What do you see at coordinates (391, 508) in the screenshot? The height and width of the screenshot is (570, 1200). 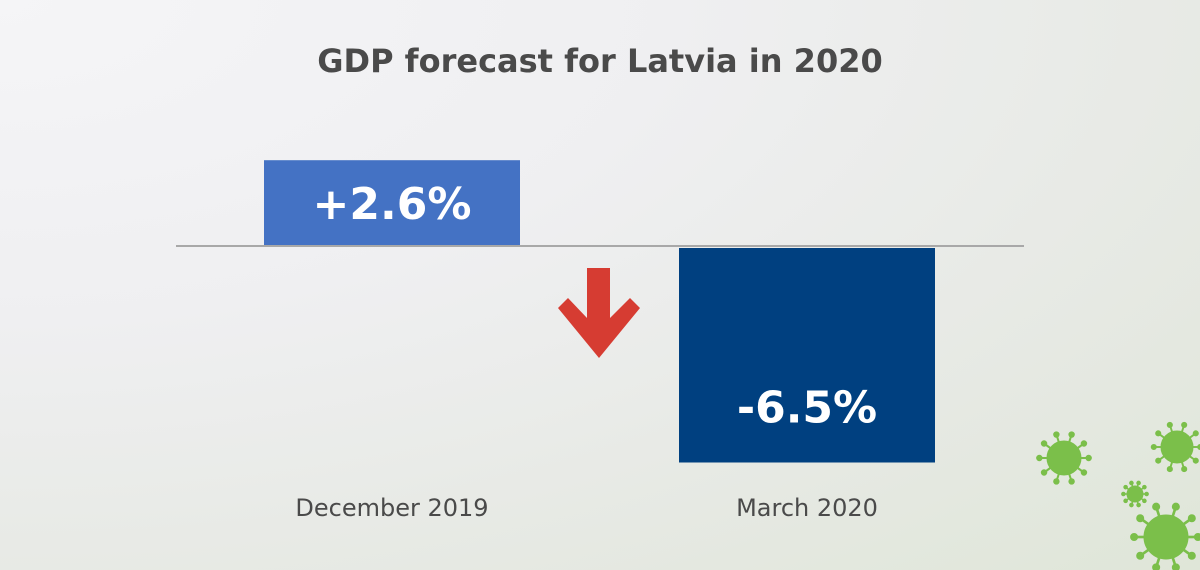 I see `category-label-0: December 2019` at bounding box center [391, 508].